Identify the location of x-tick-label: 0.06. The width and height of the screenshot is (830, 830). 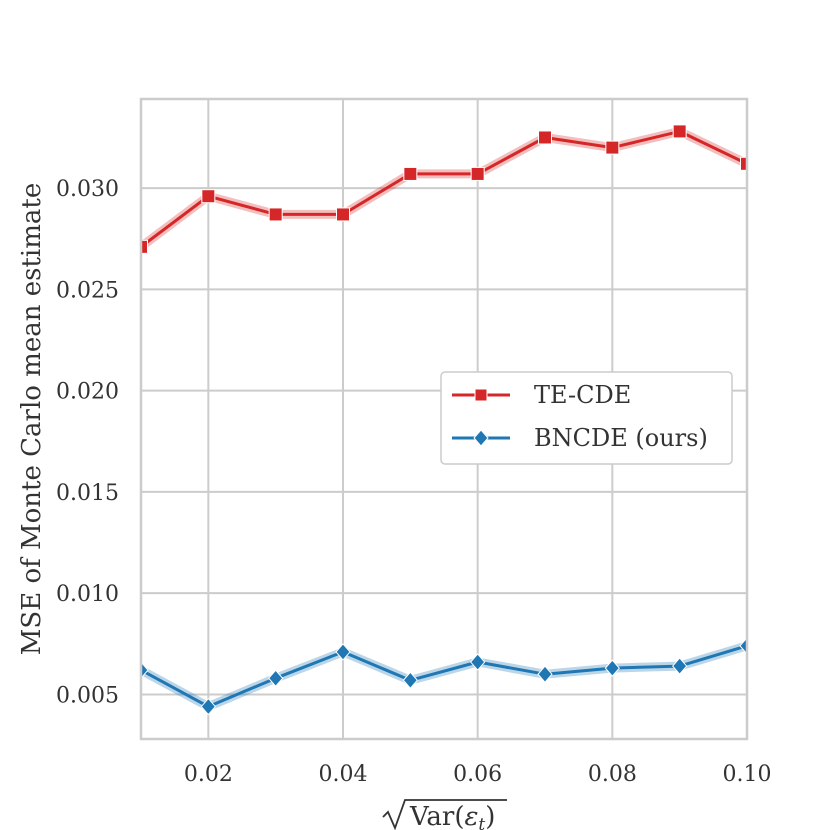
(477, 774).